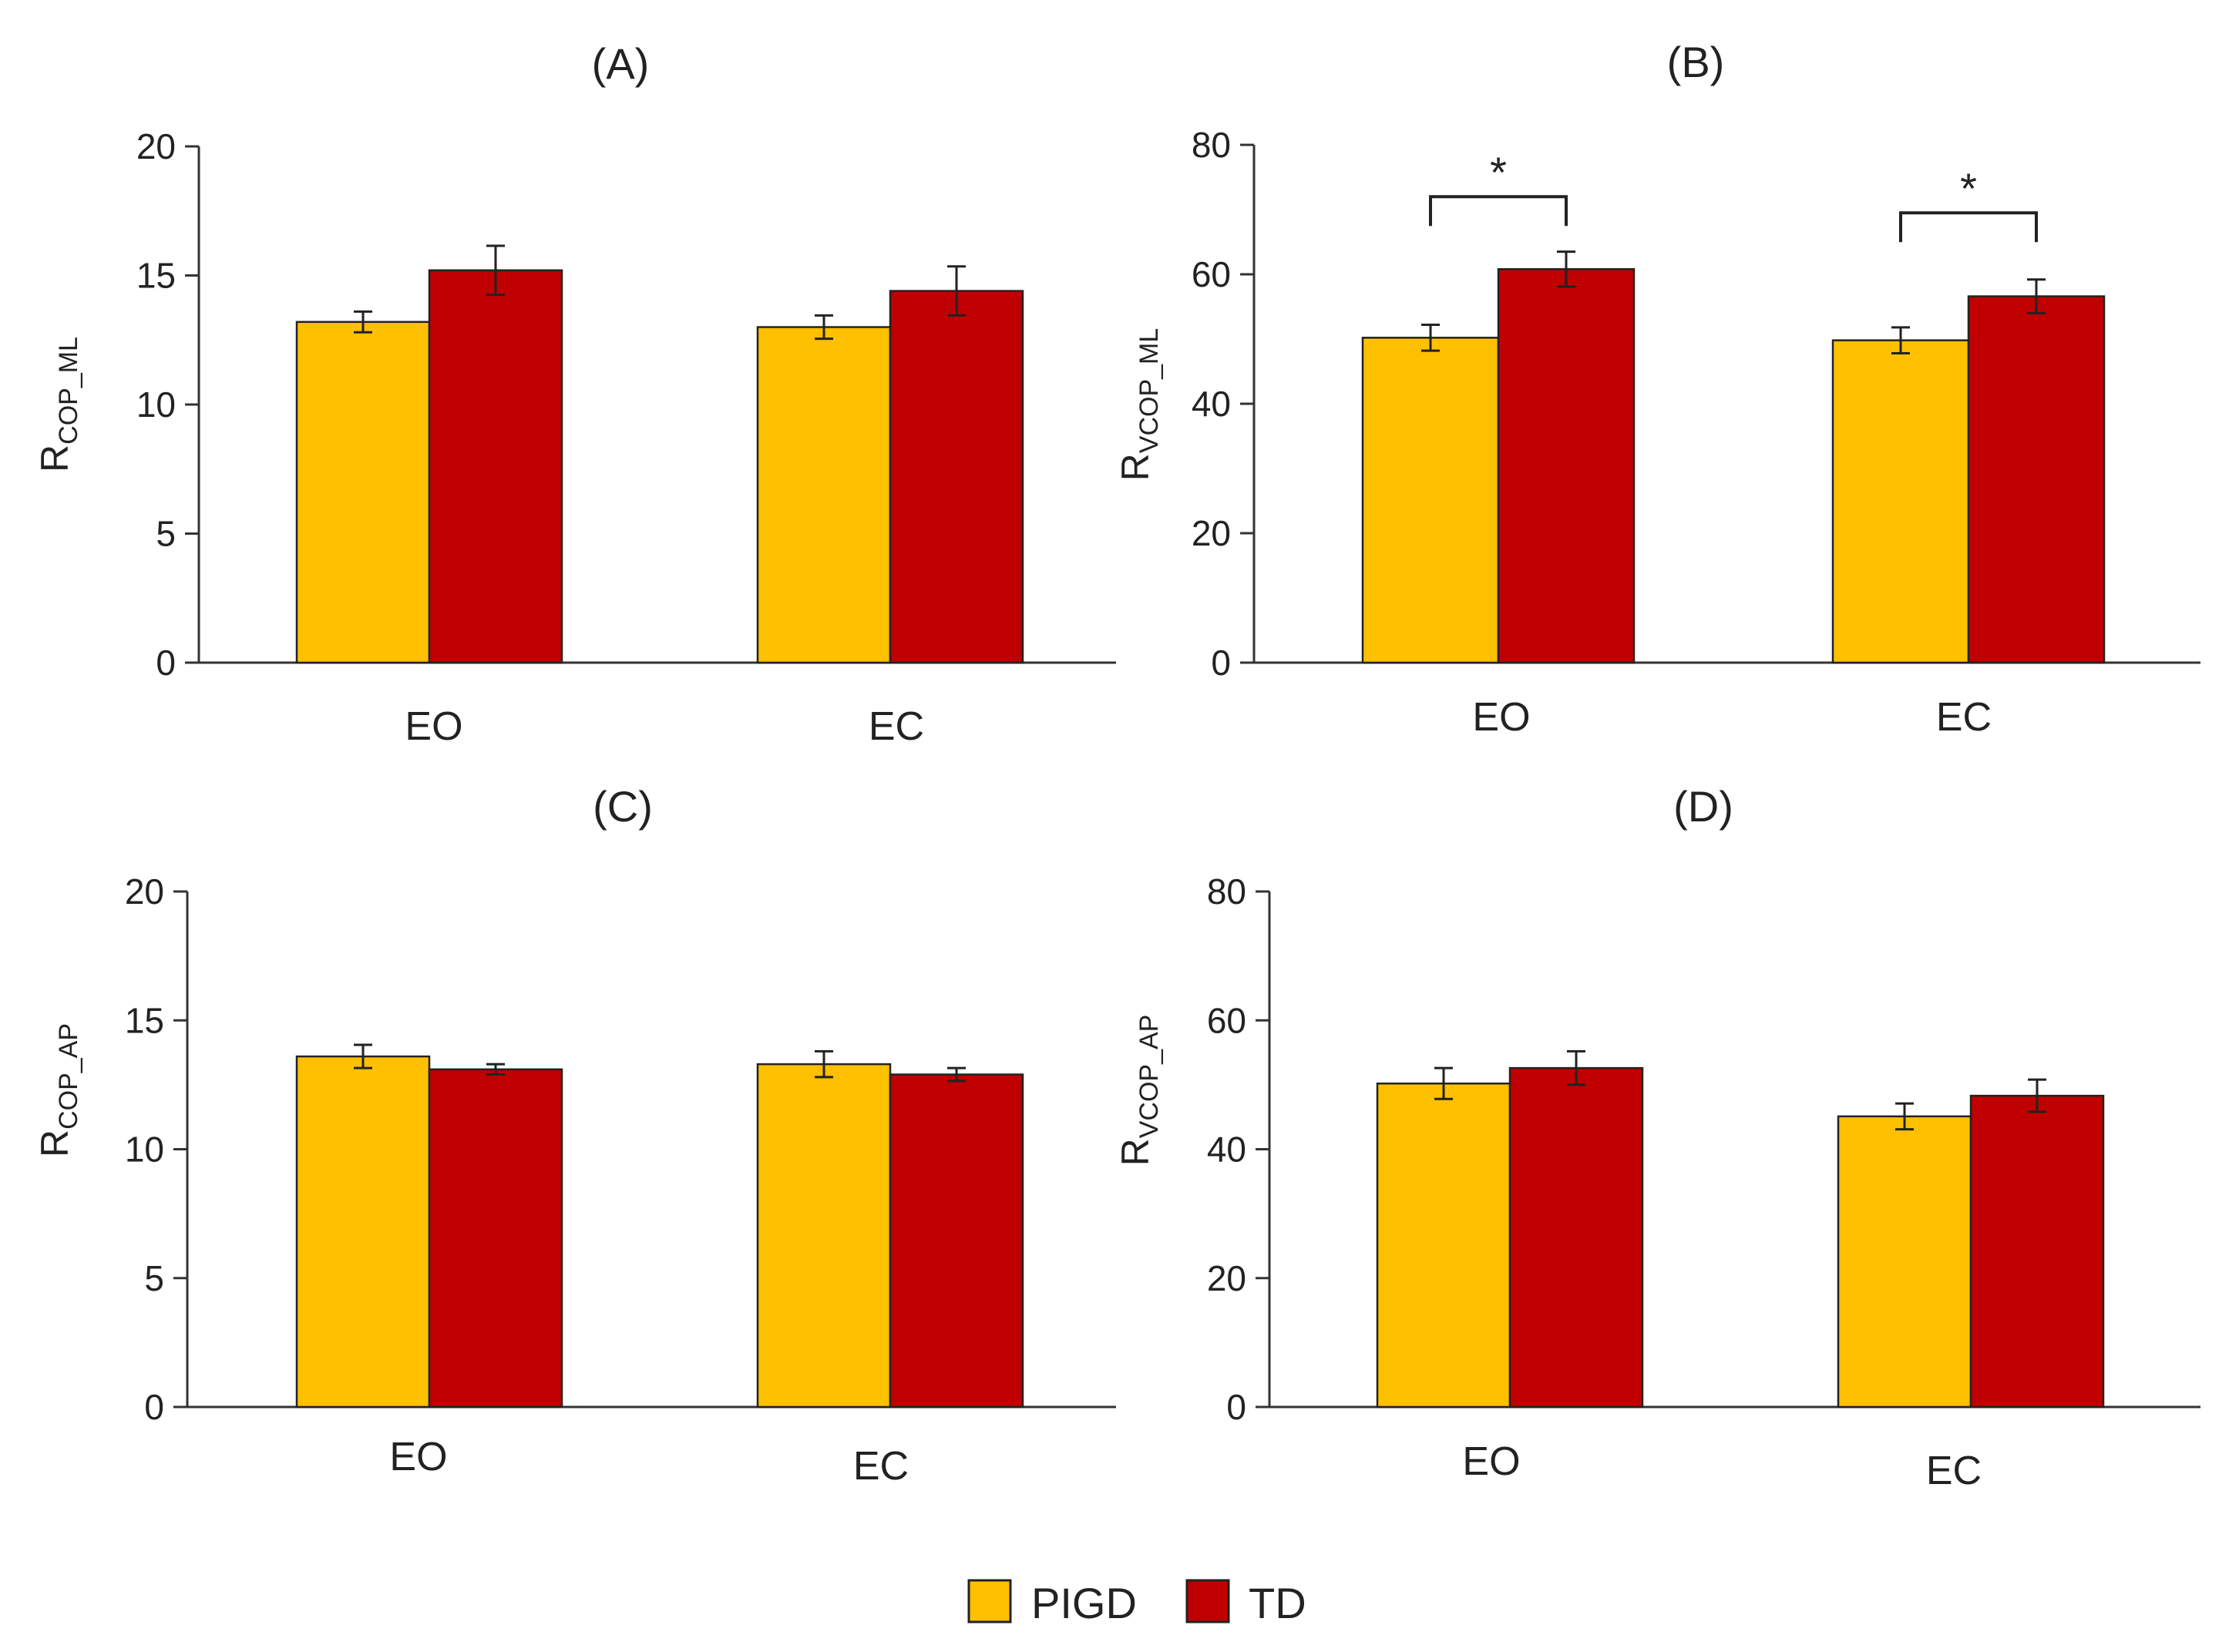 The height and width of the screenshot is (1652, 2229). Describe the element at coordinates (1207, 1601) in the screenshot. I see `legend-swatch-td` at that location.